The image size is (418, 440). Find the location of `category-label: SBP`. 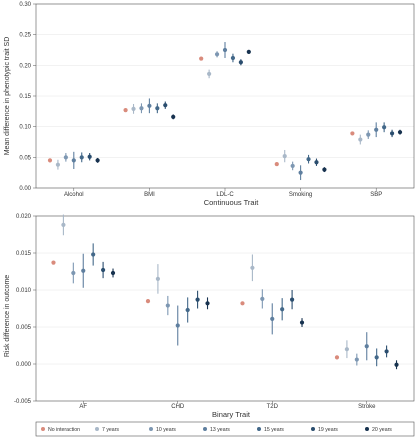

category-label: SBP is located at coordinates (376, 195).